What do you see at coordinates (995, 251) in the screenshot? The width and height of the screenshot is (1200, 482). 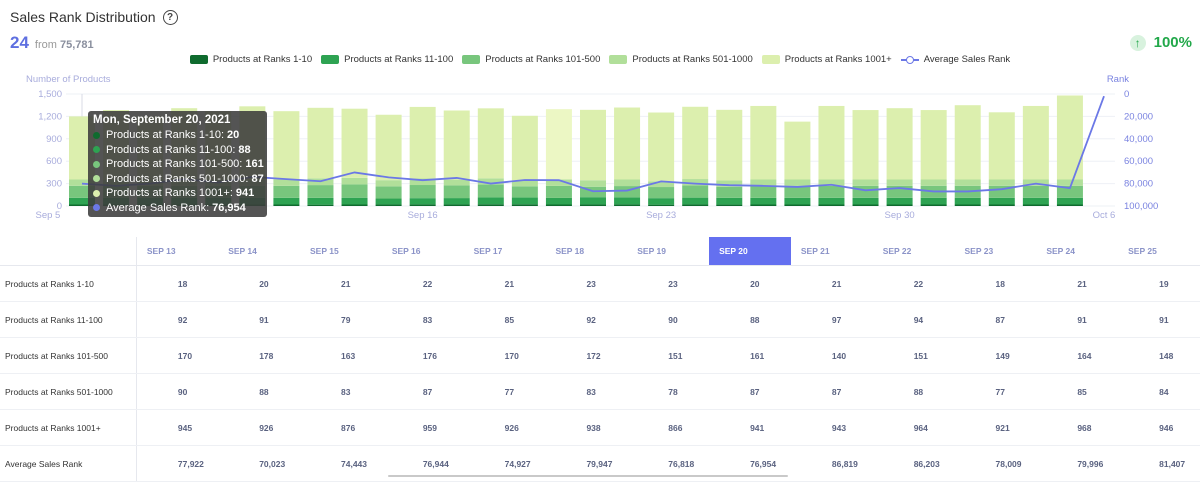 I see `column-header-sep-23: SEP 23` at bounding box center [995, 251].